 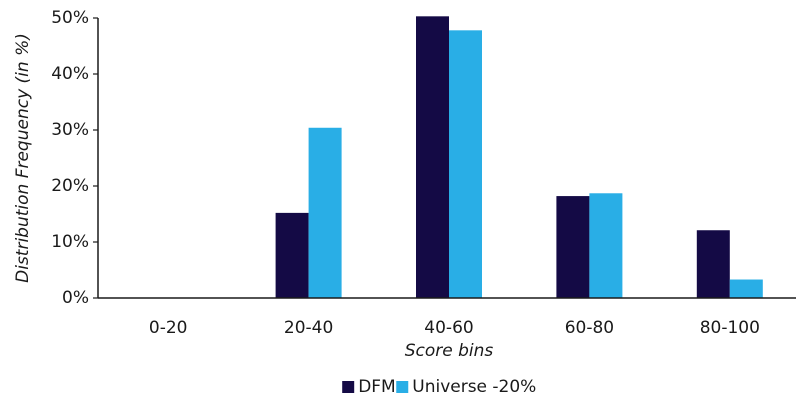 I want to click on y-tick-label: 50%, so click(x=70, y=18).